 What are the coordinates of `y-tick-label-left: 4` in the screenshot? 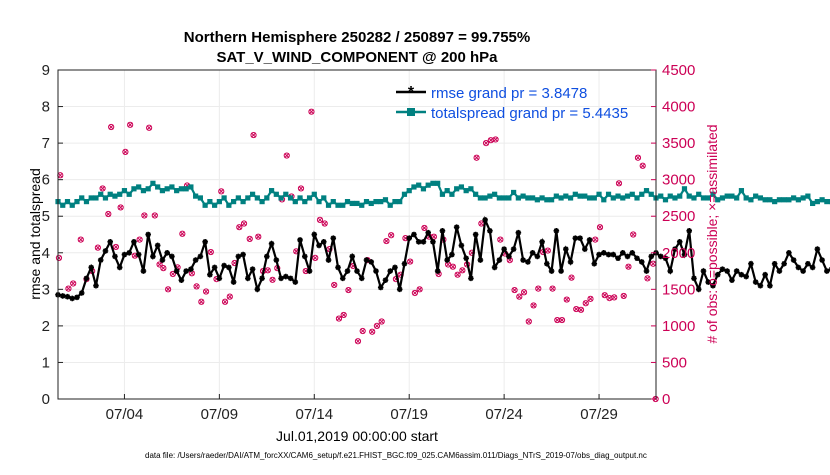 It's located at (46, 253).